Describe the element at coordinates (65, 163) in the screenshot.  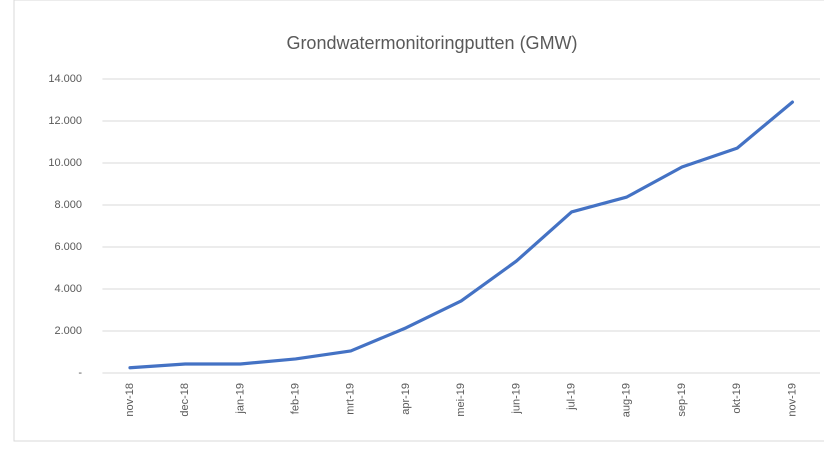
I see `y-tick-label: 10.000` at that location.